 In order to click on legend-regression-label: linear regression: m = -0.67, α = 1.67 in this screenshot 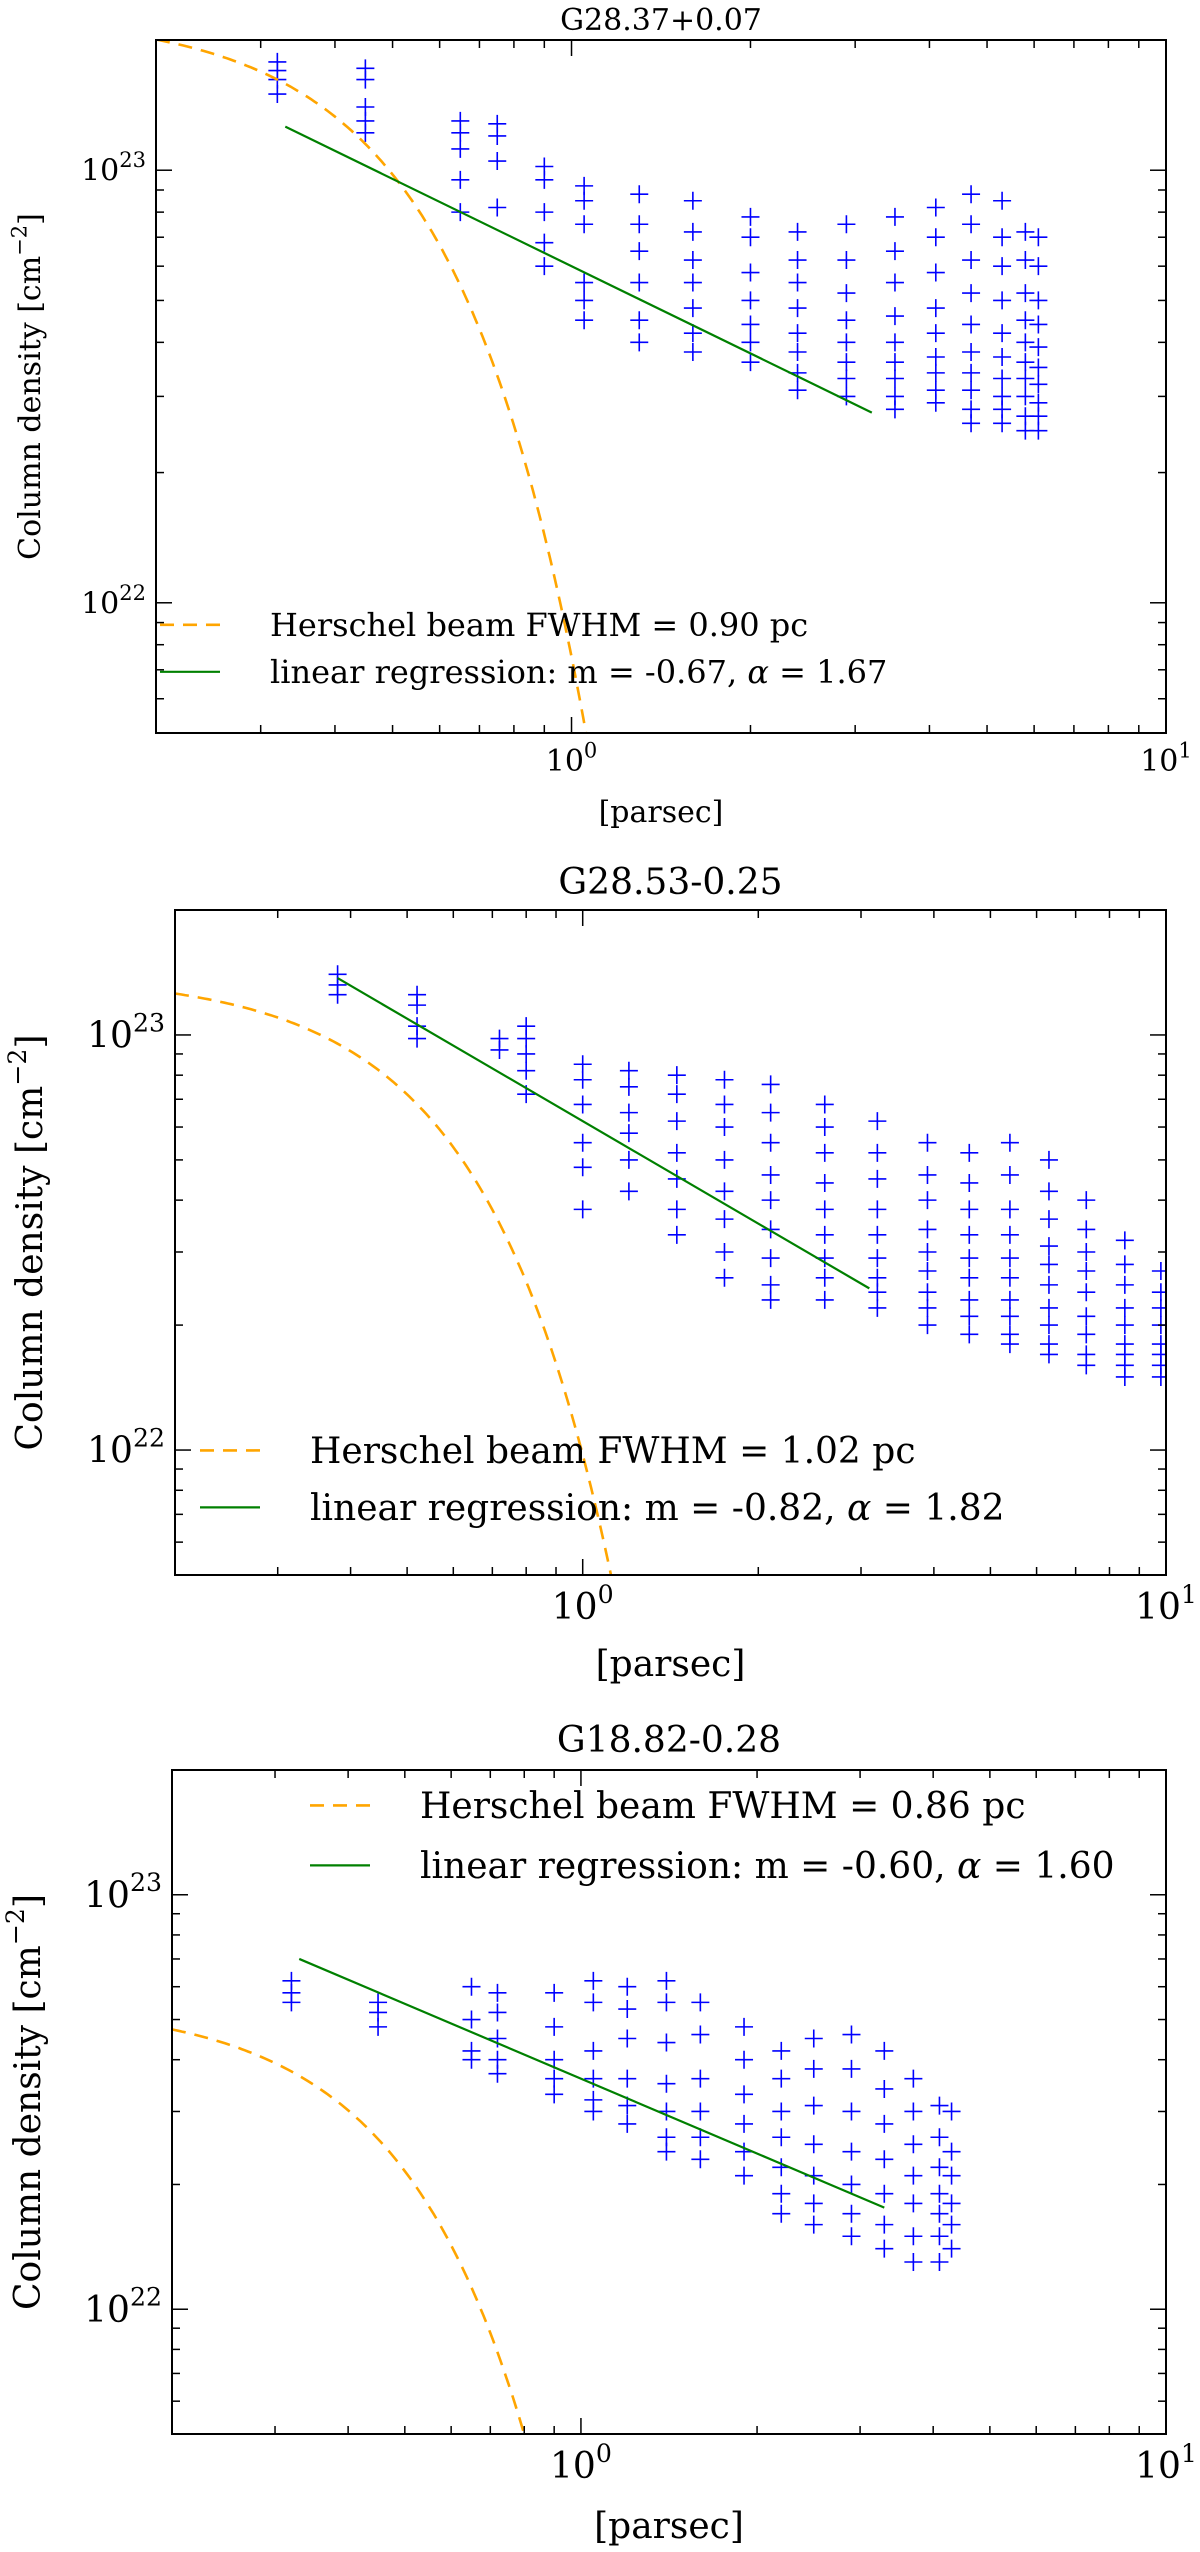, I will do `click(578, 672)`.